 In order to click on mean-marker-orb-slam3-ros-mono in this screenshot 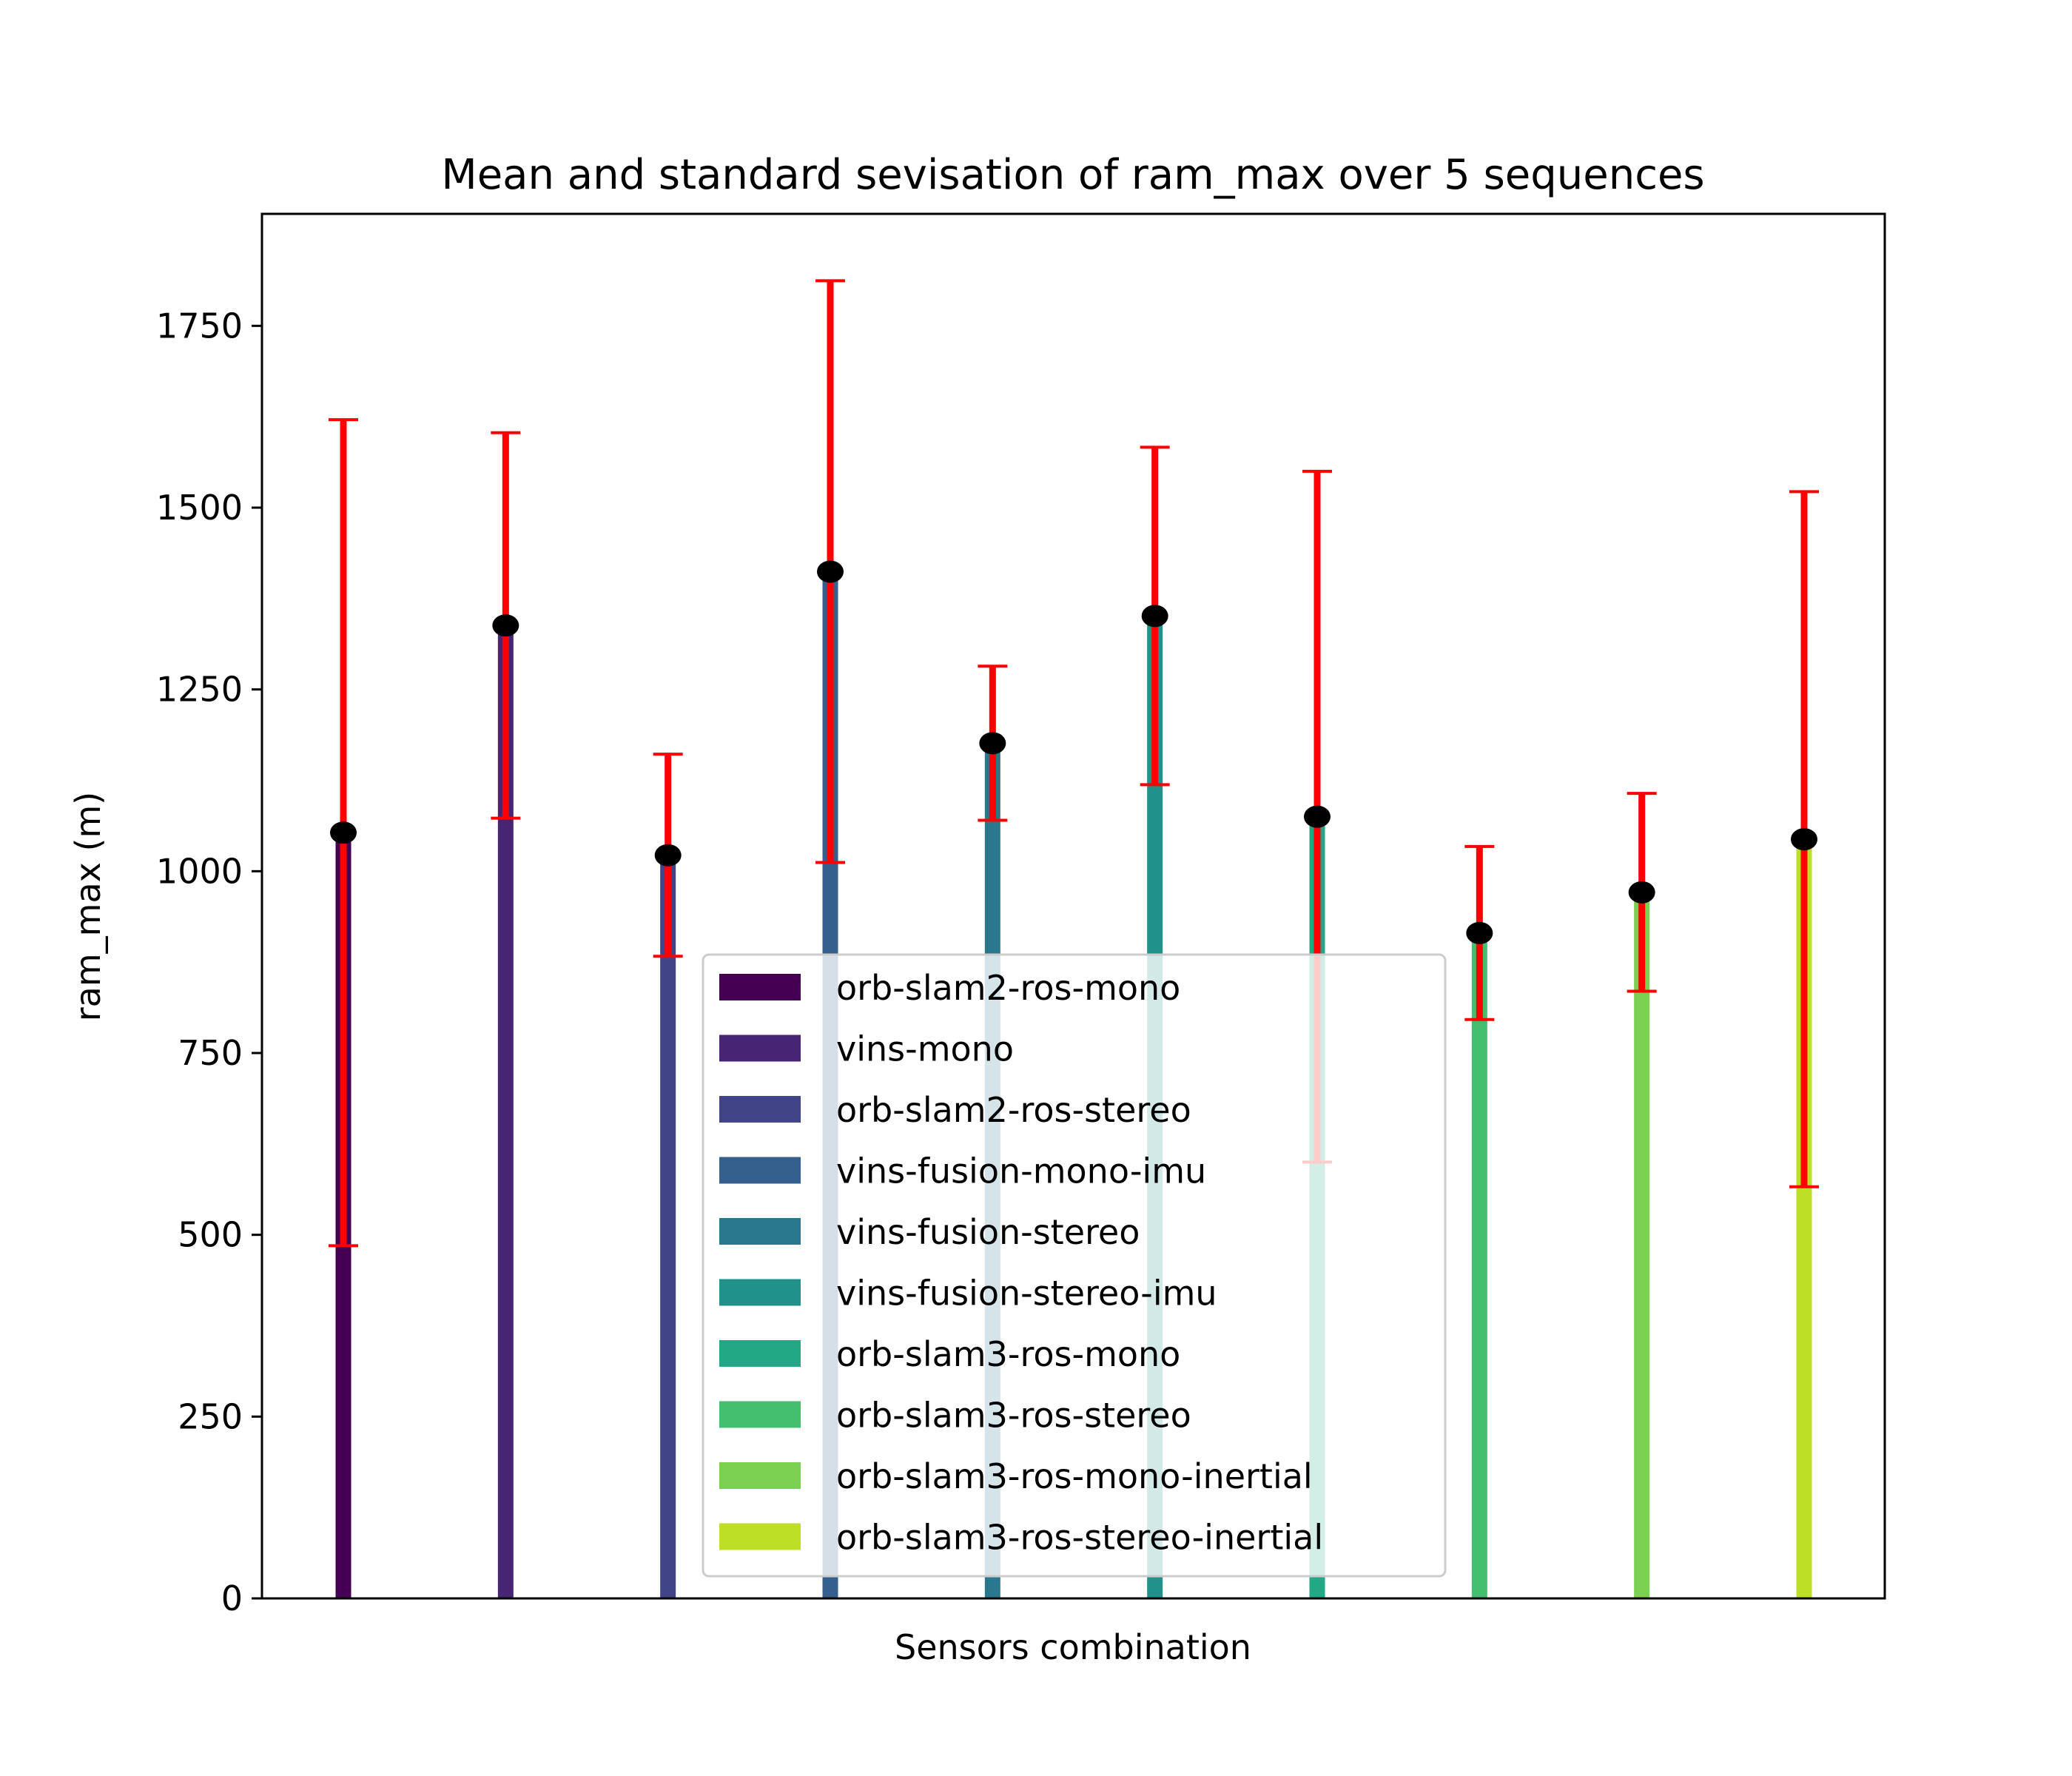, I will do `click(1317, 816)`.